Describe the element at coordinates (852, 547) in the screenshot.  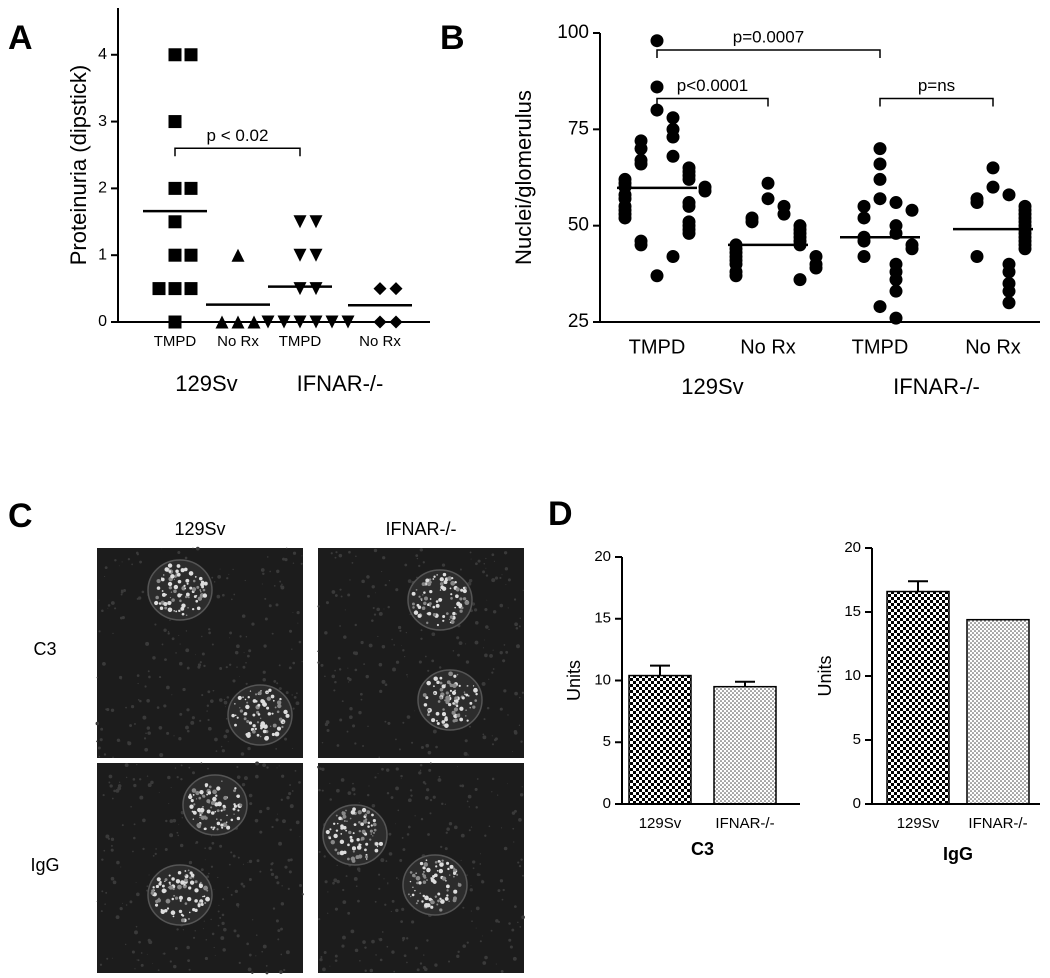
I see `y-tick-label: 20` at that location.